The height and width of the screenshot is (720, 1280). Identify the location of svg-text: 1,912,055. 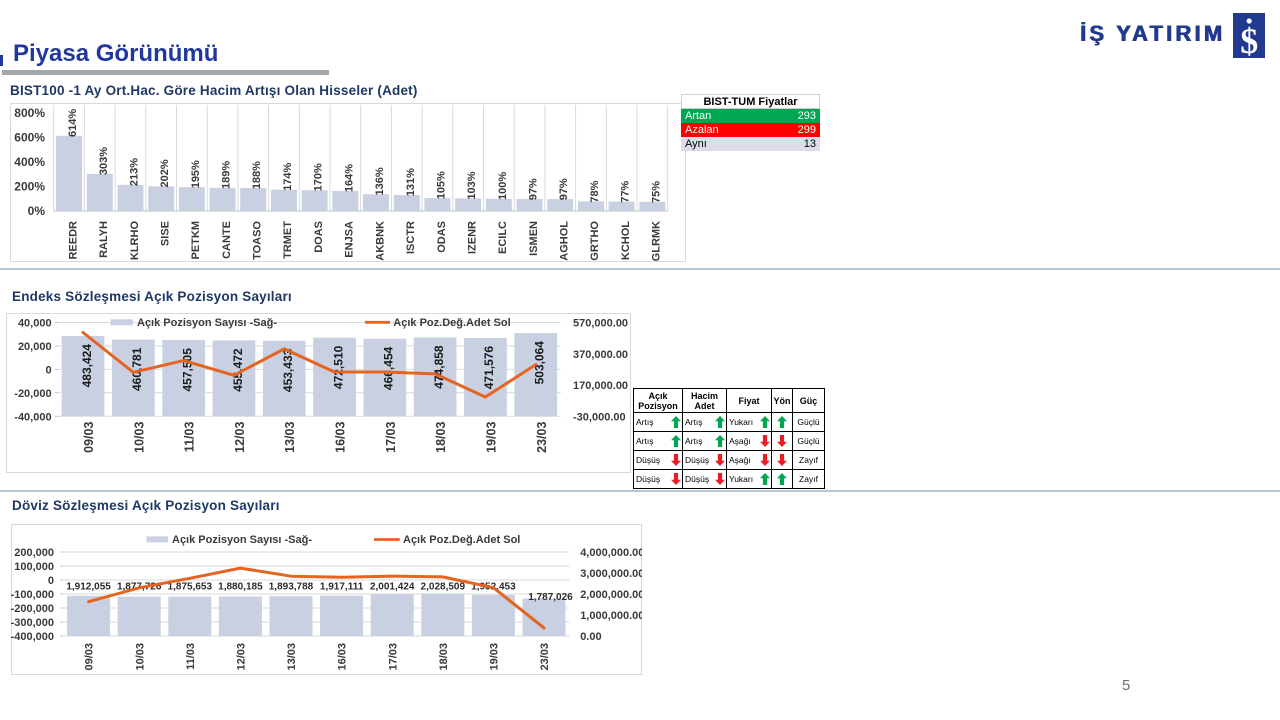
(88, 587).